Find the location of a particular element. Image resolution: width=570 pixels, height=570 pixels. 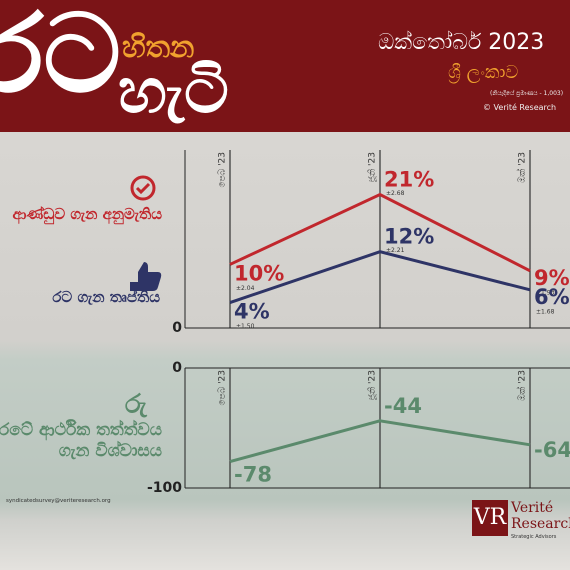

org-name: Research is located at coordinates (540, 524).